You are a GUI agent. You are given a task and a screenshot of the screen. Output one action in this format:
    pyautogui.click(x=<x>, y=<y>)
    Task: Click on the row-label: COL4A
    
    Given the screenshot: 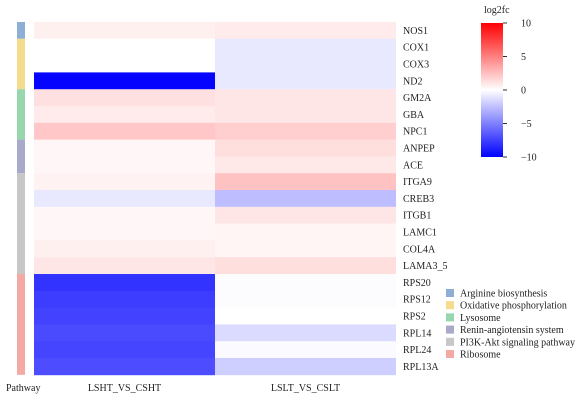 What is the action you would take?
    pyautogui.click(x=419, y=249)
    